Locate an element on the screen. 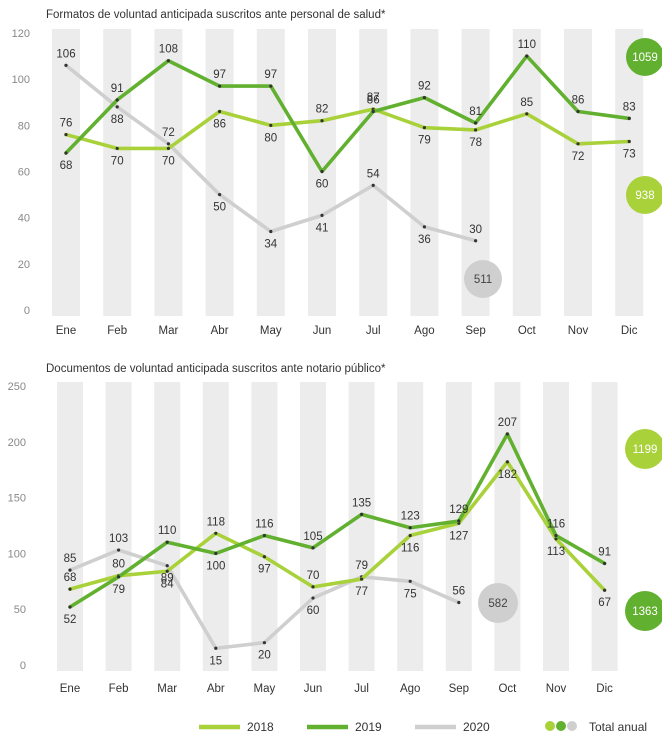 This screenshot has height=741, width=662. data-label-2018: 68 is located at coordinates (70, 578).